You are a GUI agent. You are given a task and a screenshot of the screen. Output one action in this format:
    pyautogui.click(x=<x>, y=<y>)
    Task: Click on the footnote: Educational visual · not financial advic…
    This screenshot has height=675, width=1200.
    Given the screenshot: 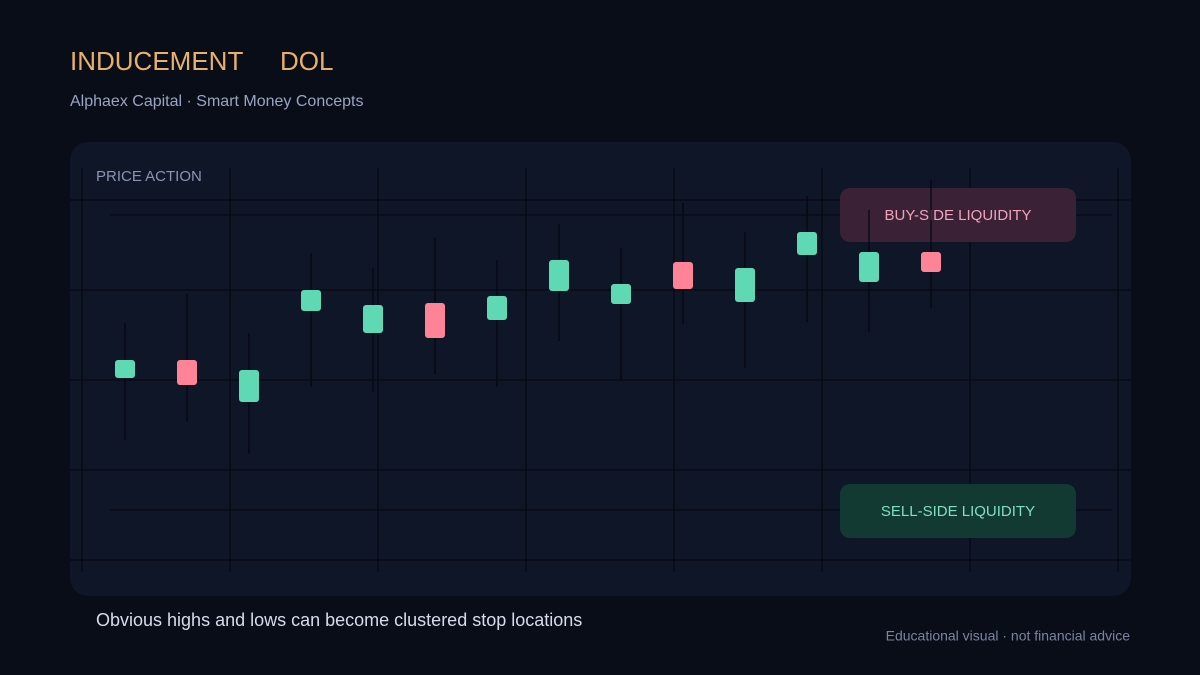 What is the action you would take?
    pyautogui.click(x=1008, y=636)
    